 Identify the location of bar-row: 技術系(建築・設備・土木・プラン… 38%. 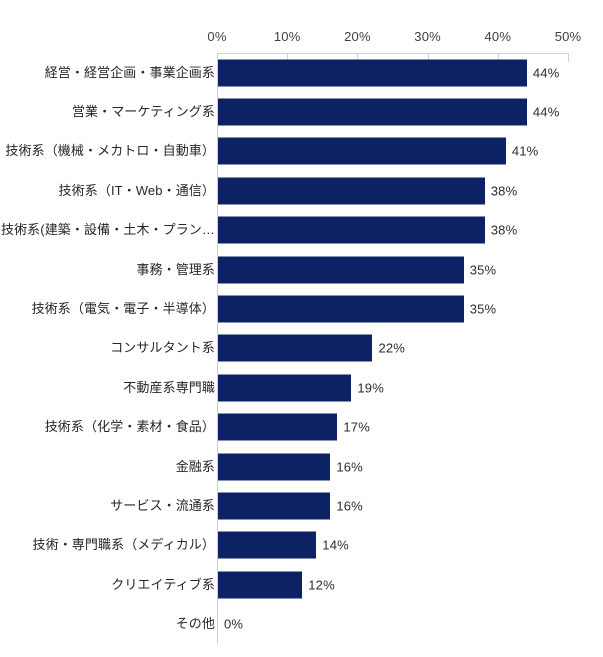
(301, 230).